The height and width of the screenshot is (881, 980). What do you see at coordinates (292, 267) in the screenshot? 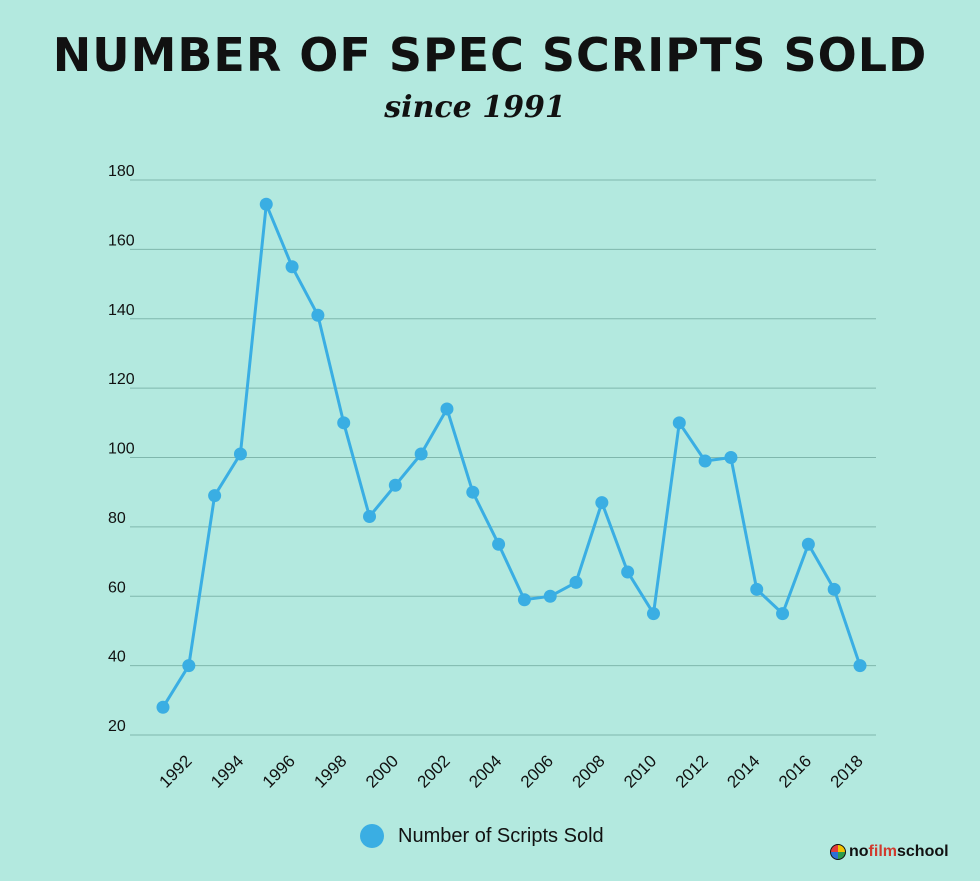
I see `data-point-1996` at bounding box center [292, 267].